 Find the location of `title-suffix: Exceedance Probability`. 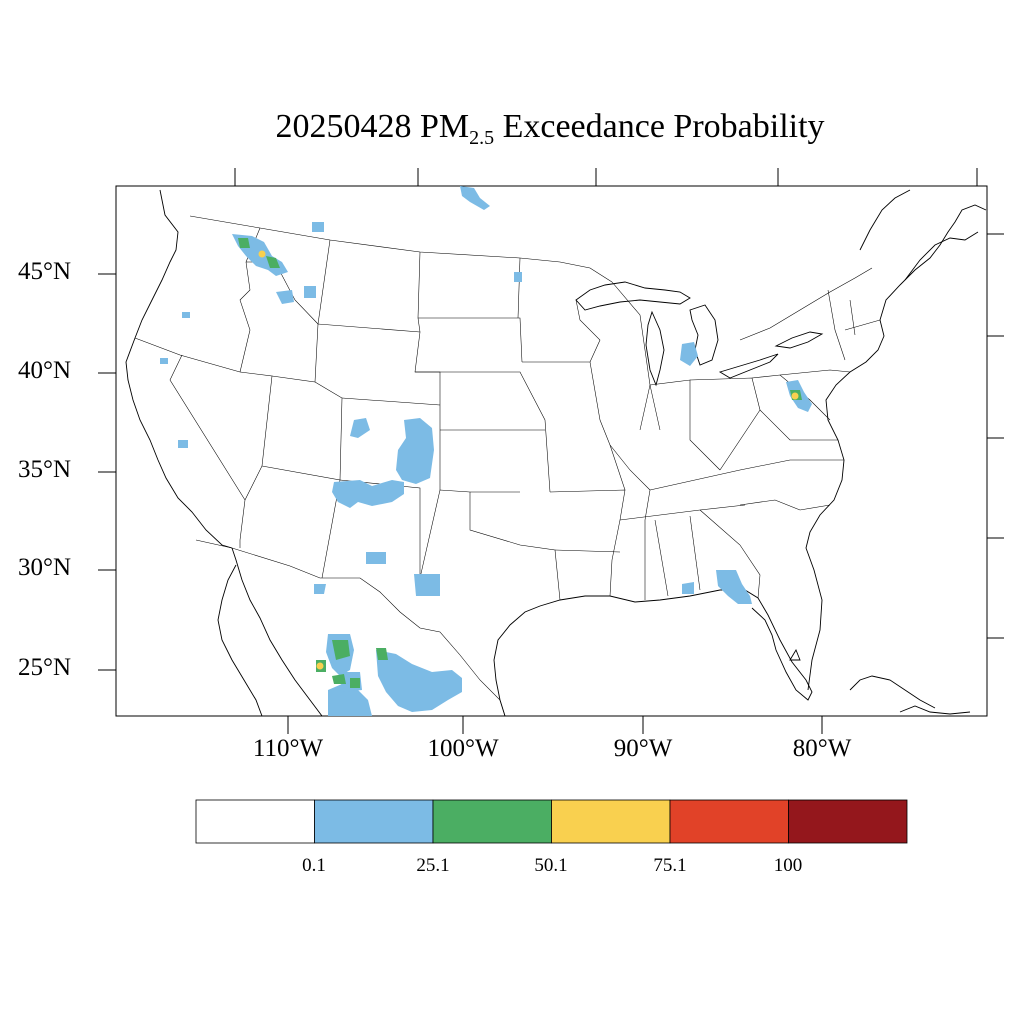

title-suffix: Exceedance Probability is located at coordinates (663, 126).